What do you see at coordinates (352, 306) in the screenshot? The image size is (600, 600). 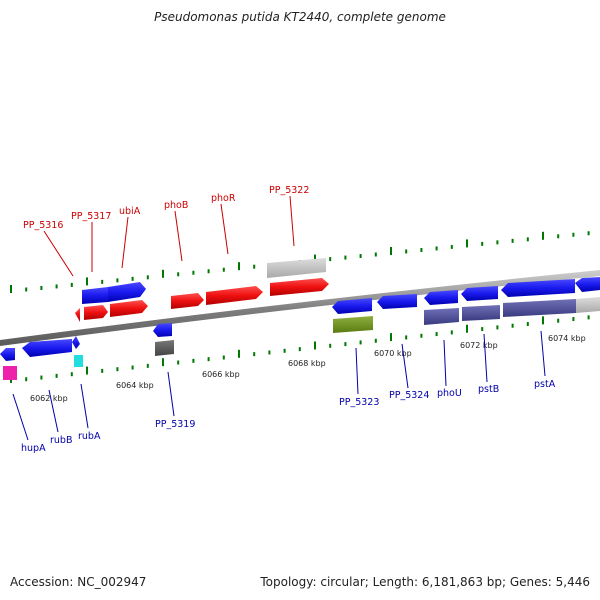 I see `feature-blue-pp5323` at bounding box center [352, 306].